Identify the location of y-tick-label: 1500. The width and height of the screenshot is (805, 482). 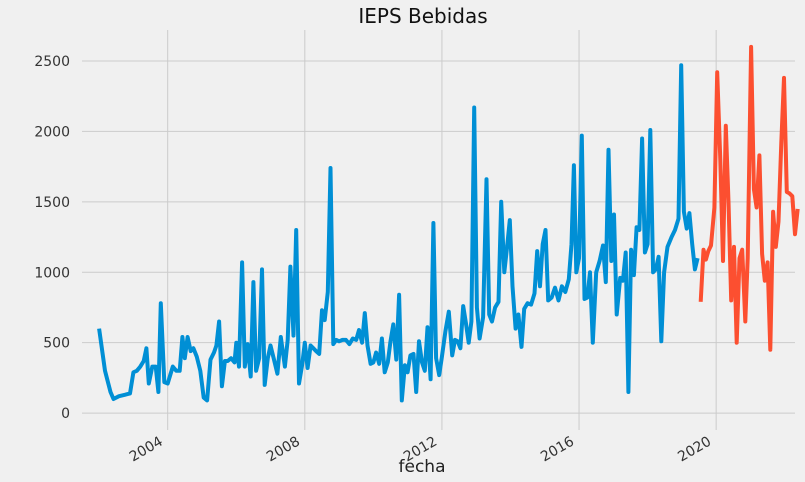
(52, 203).